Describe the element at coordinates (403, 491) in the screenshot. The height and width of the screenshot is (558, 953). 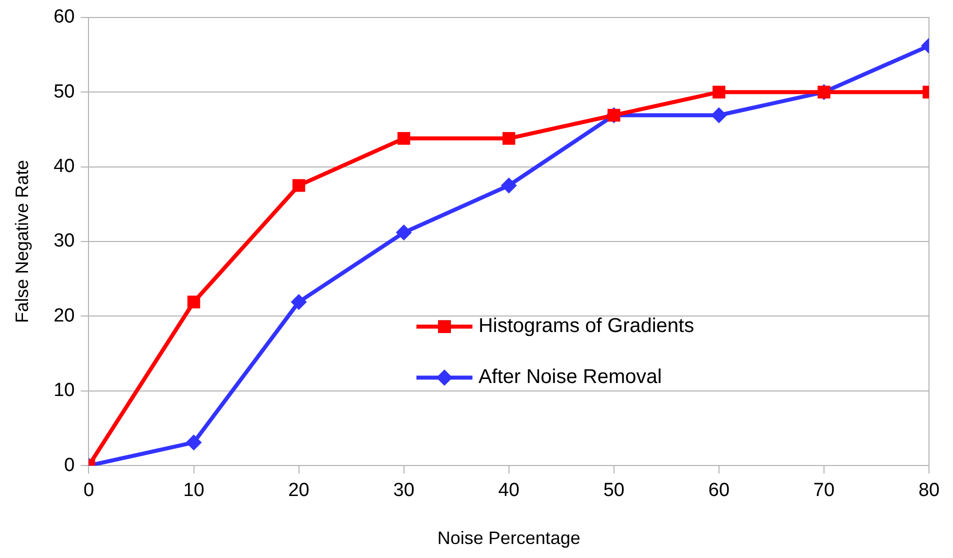
I see `x-tick-label: 30` at that location.